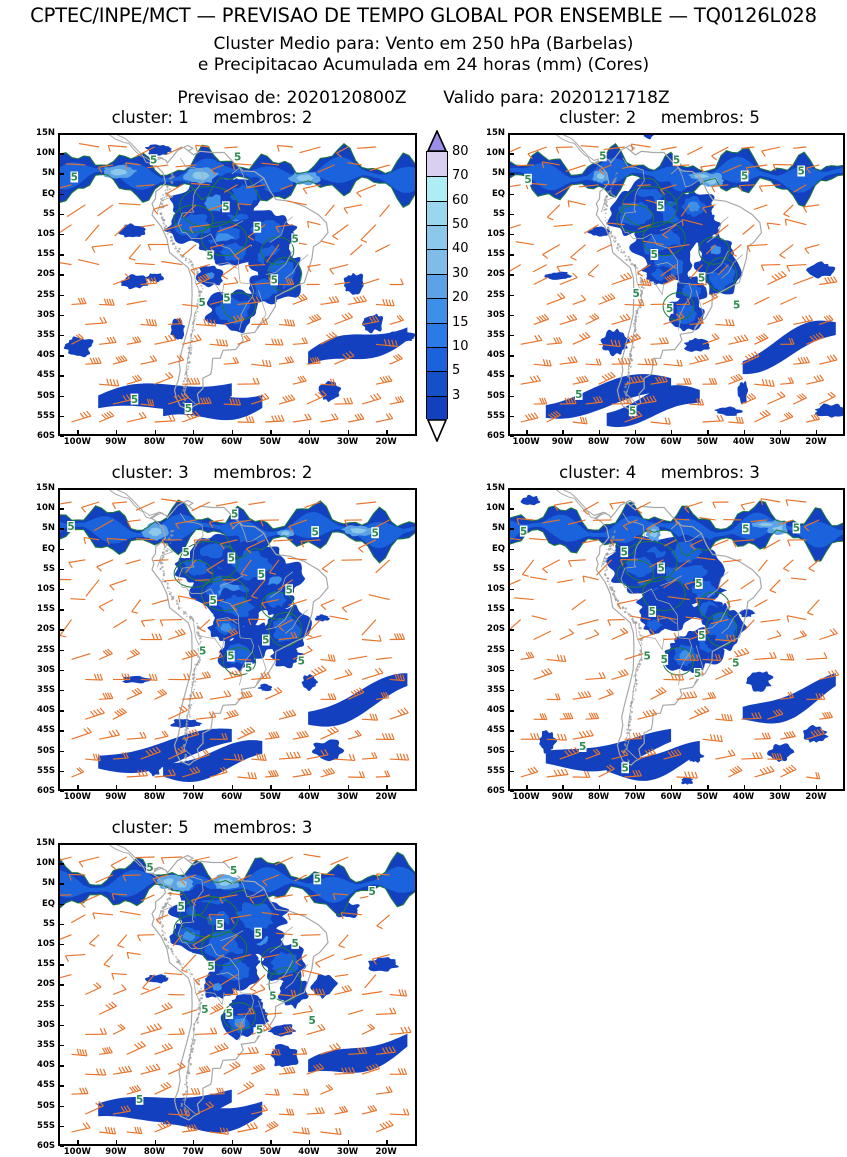  What do you see at coordinates (631, 117) in the screenshot?
I see `cluster-number: 2` at bounding box center [631, 117].